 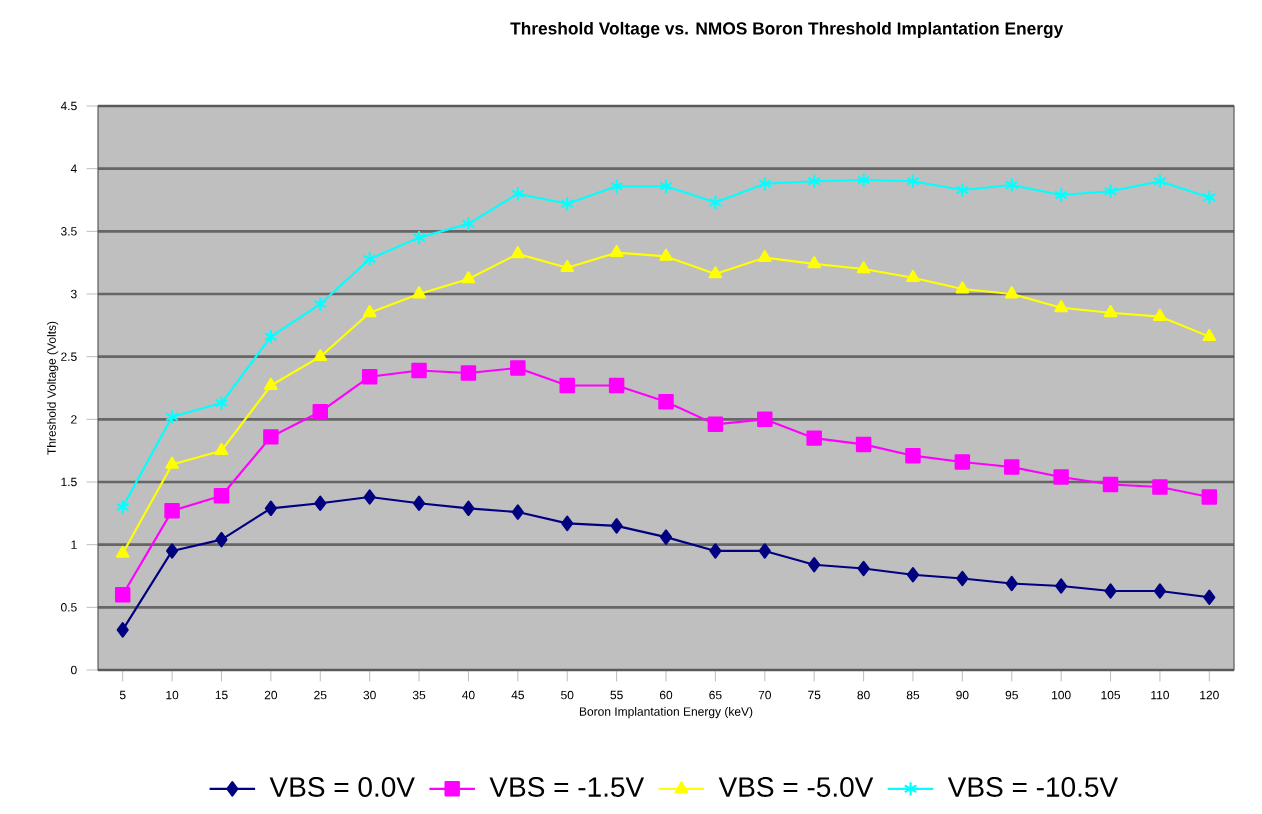 I want to click on chart-title: Threshold Voltage vs. NMOS Boron Threshold Implantation Energy, so click(x=787, y=30).